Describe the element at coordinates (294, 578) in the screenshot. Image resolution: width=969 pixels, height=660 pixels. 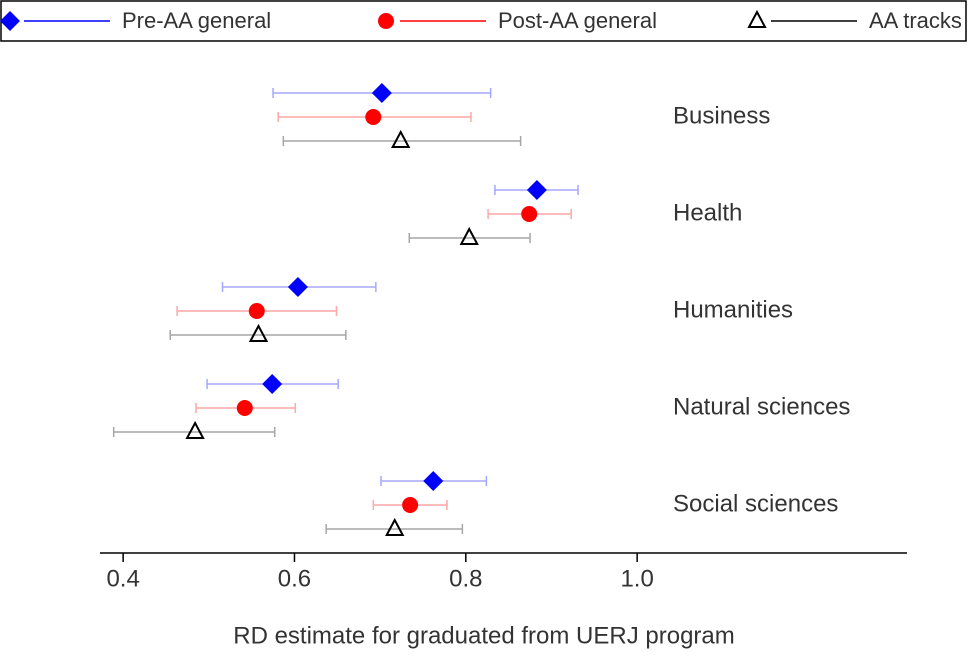
I see `x-tick-label: 0.6` at that location.